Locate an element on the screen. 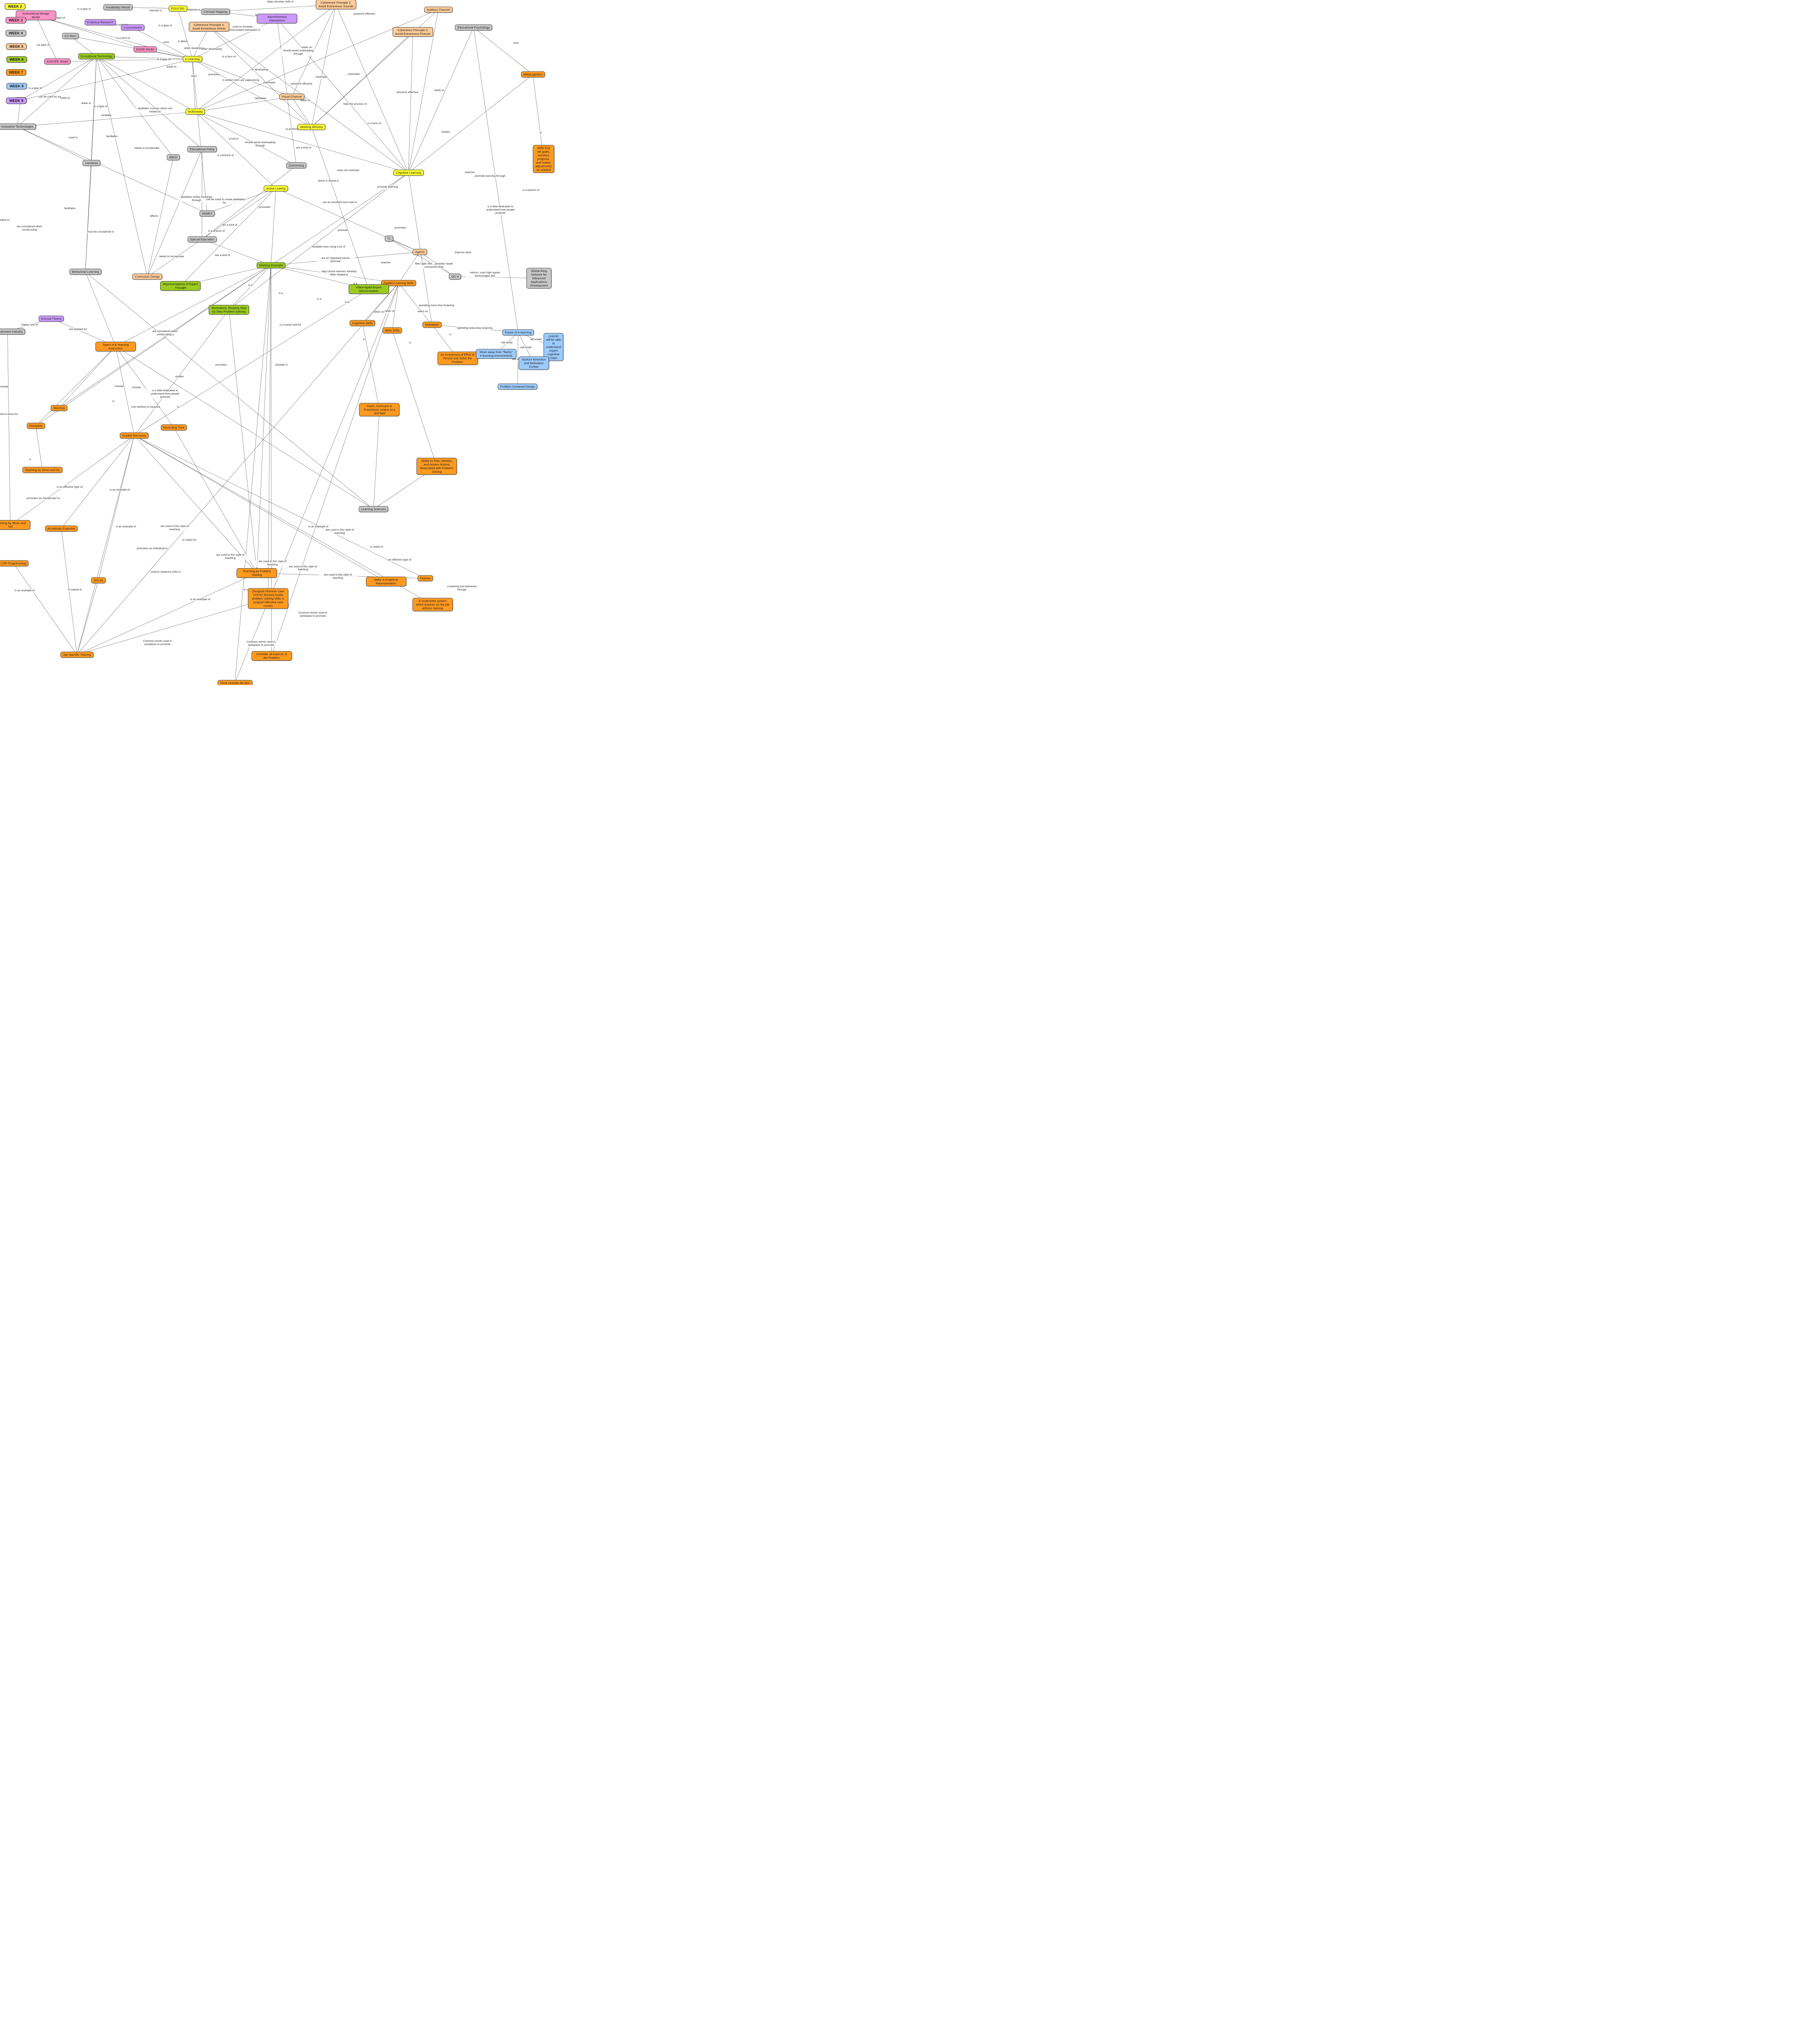 The height and width of the screenshot is (2022, 1820). node-oc3: OC-3 is located at coordinates (455, 276).